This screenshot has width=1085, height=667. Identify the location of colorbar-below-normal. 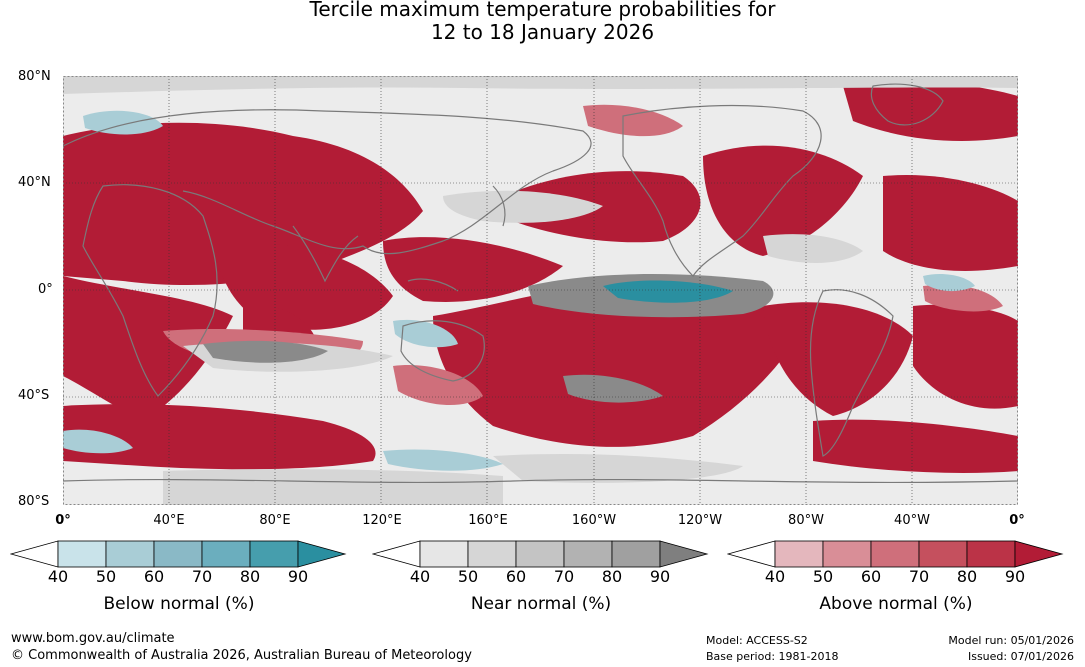
(178, 554).